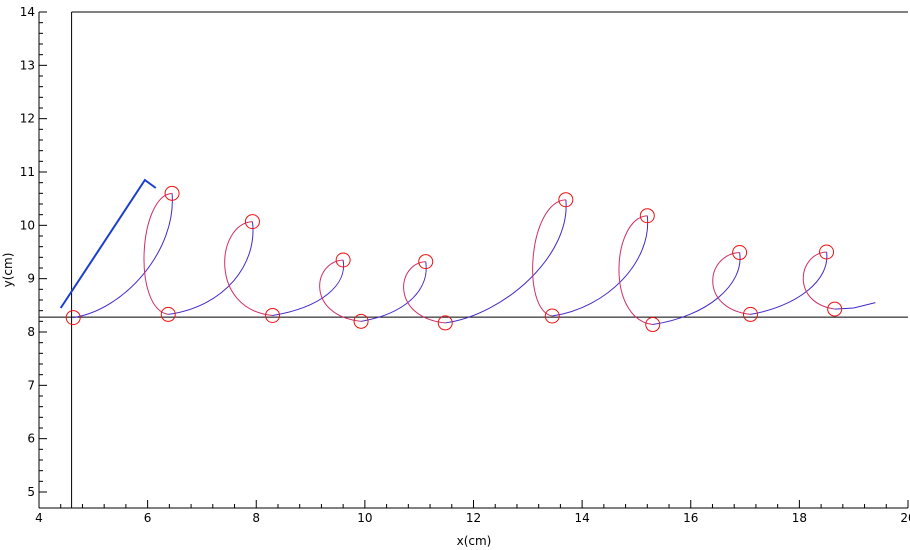 The image size is (910, 550). What do you see at coordinates (27, 119) in the screenshot?
I see `y-tick-label: 12` at bounding box center [27, 119].